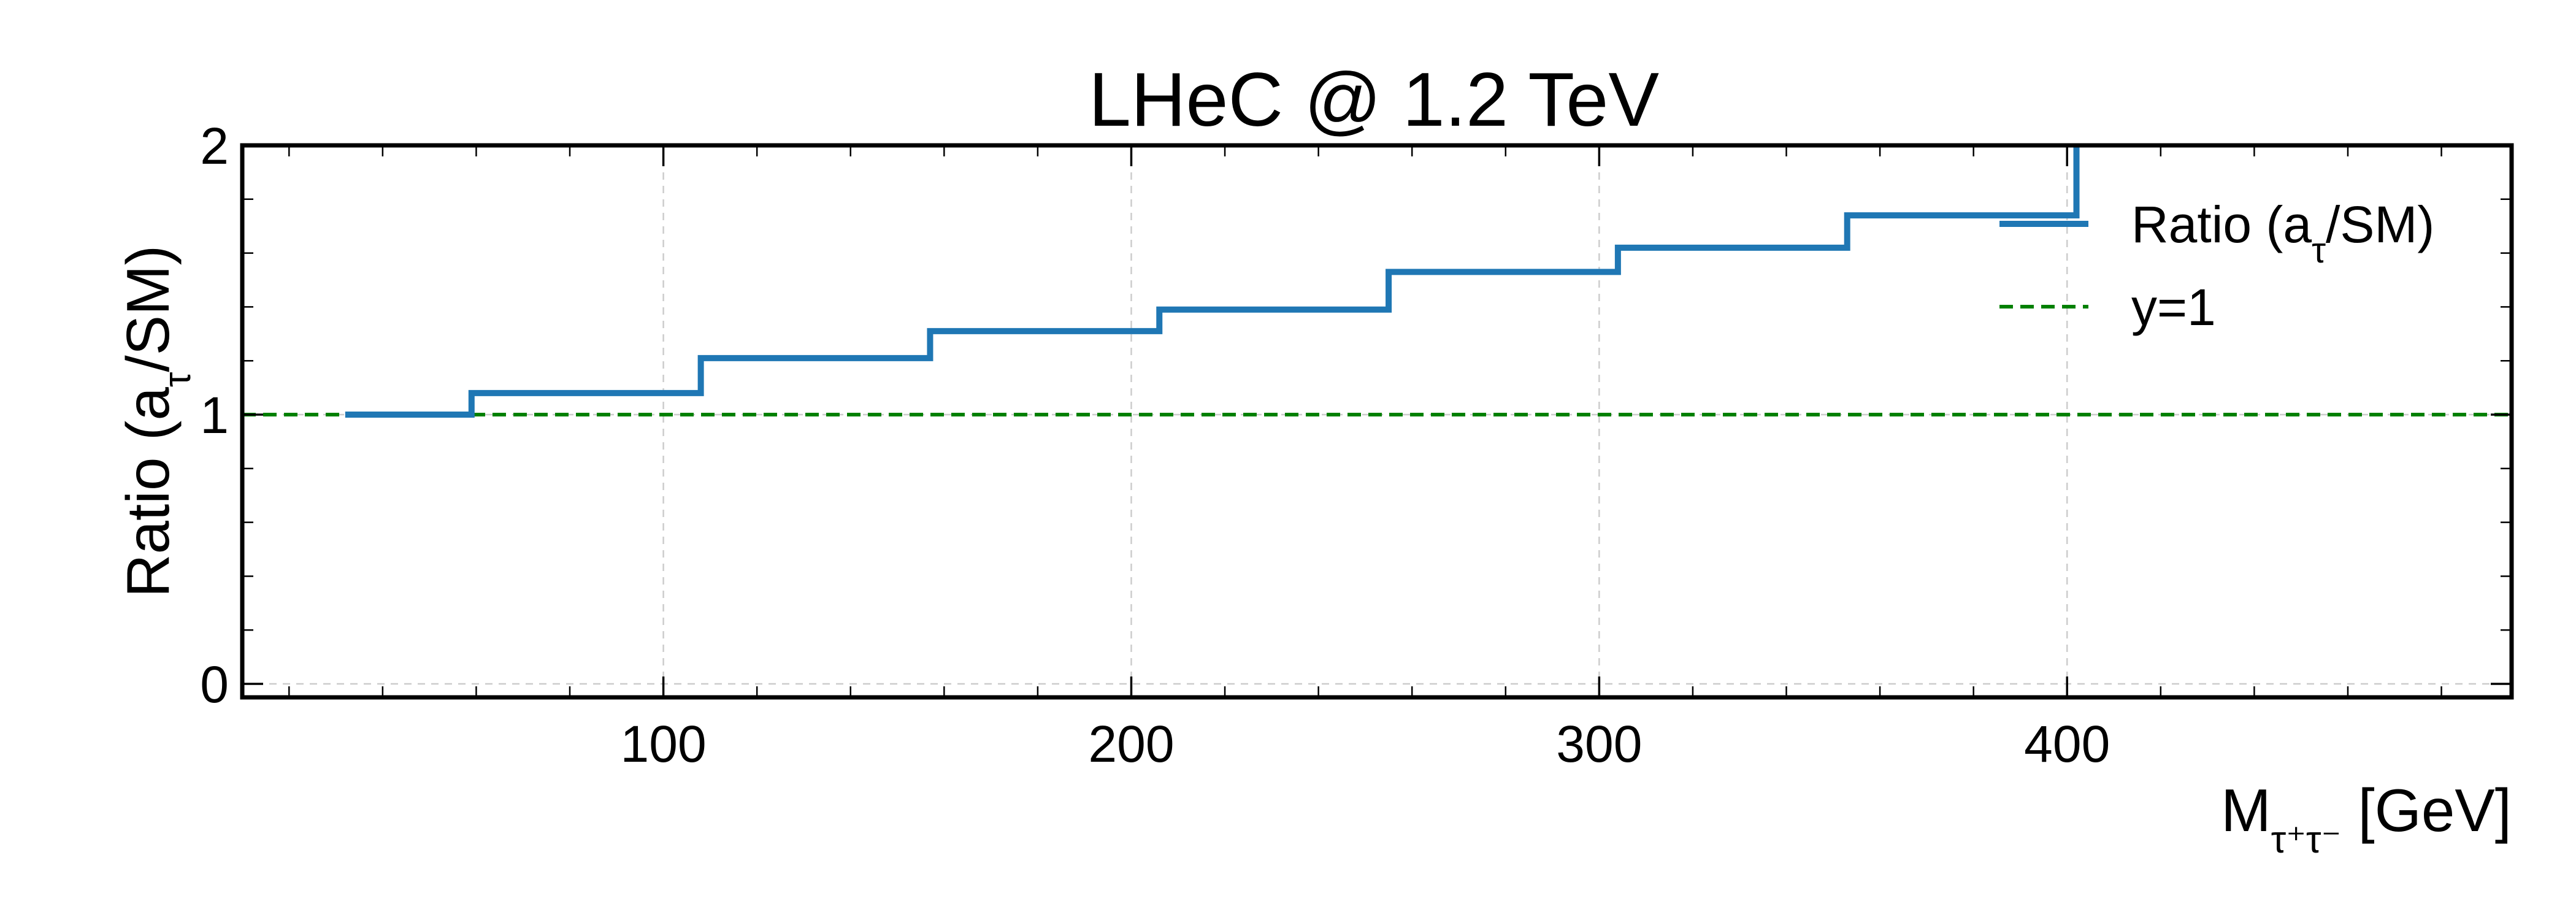  Describe the element at coordinates (2067, 744) in the screenshot. I see `x-tick-label: 400` at that location.